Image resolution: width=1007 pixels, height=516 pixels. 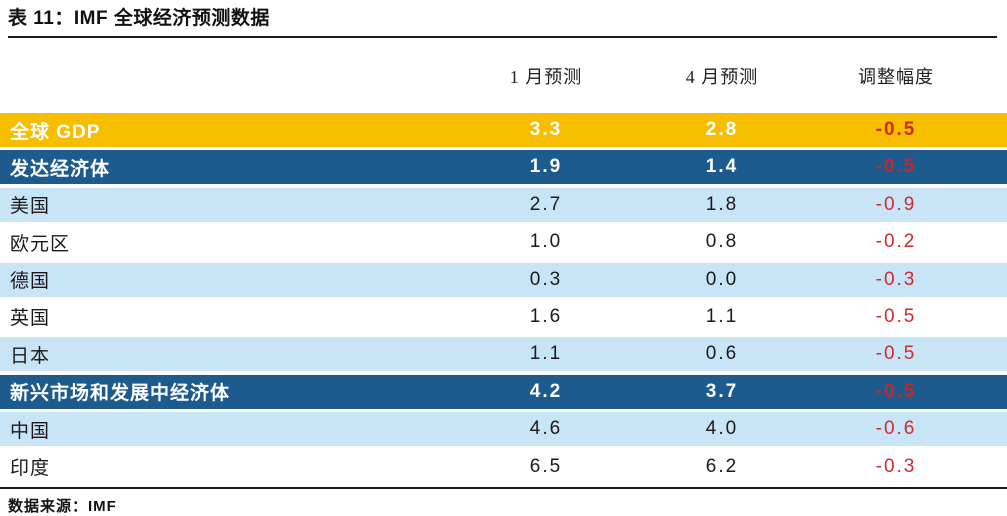 I want to click on apr-forecast-value: 4.0, so click(x=722, y=429).